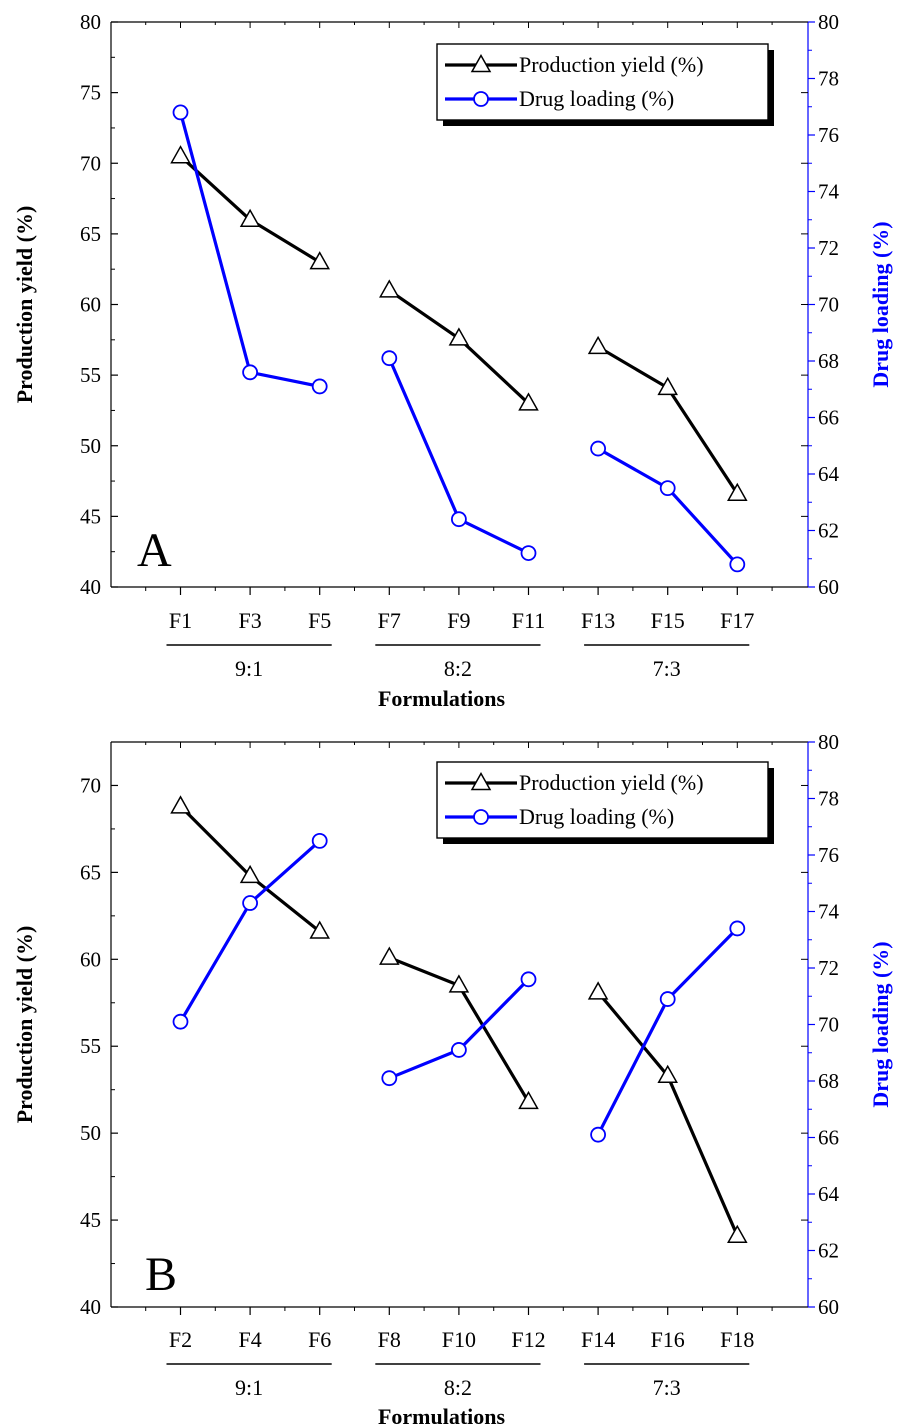 This screenshot has height=1427, width=902. Describe the element at coordinates (154, 550) in the screenshot. I see `panel-label: A` at that location.